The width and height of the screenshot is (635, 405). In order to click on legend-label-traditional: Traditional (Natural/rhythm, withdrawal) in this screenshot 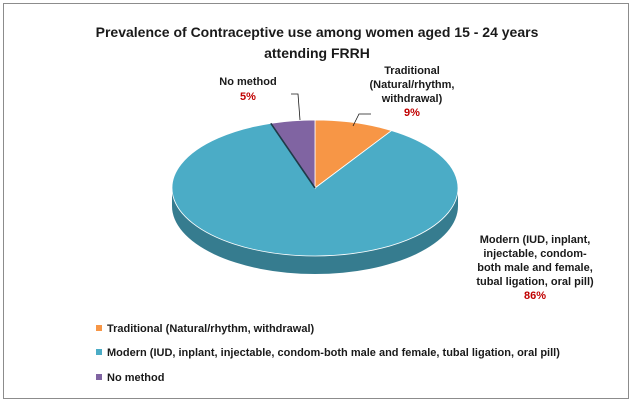, I will do `click(211, 329)`.